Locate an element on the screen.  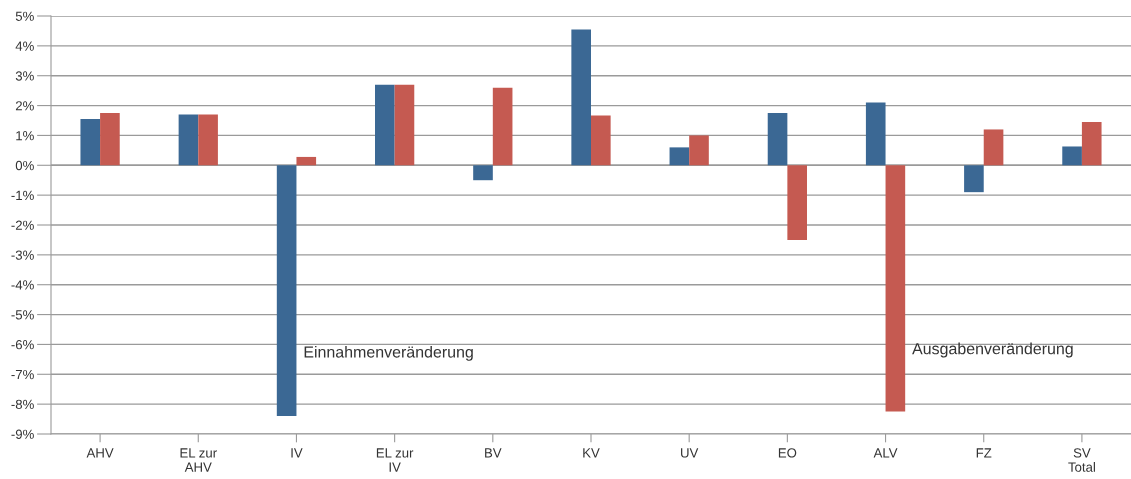
x-tick-label: FZ is located at coordinates (984, 453).